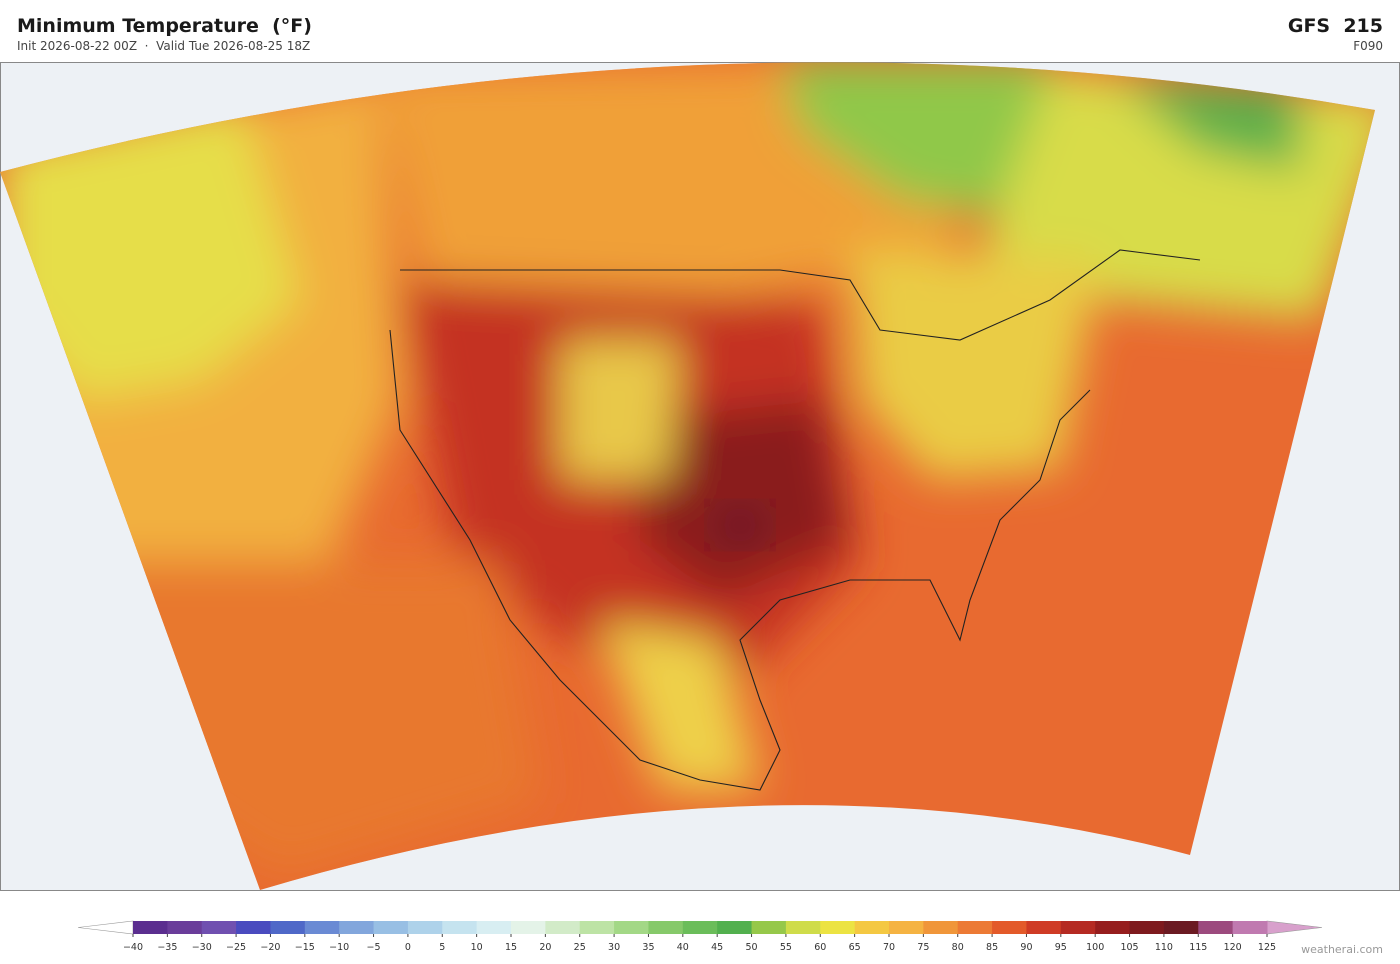 This screenshot has height=964, width=1400. What do you see at coordinates (1267, 947) in the screenshot?
I see `colorbar-tick-label: 125` at bounding box center [1267, 947].